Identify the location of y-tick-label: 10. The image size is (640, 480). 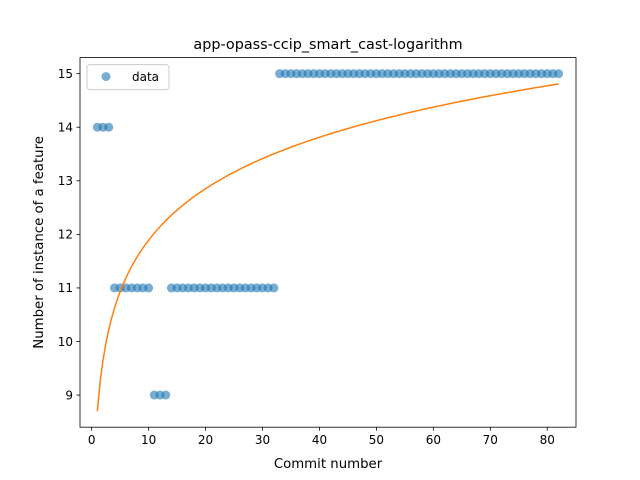
(65, 342).